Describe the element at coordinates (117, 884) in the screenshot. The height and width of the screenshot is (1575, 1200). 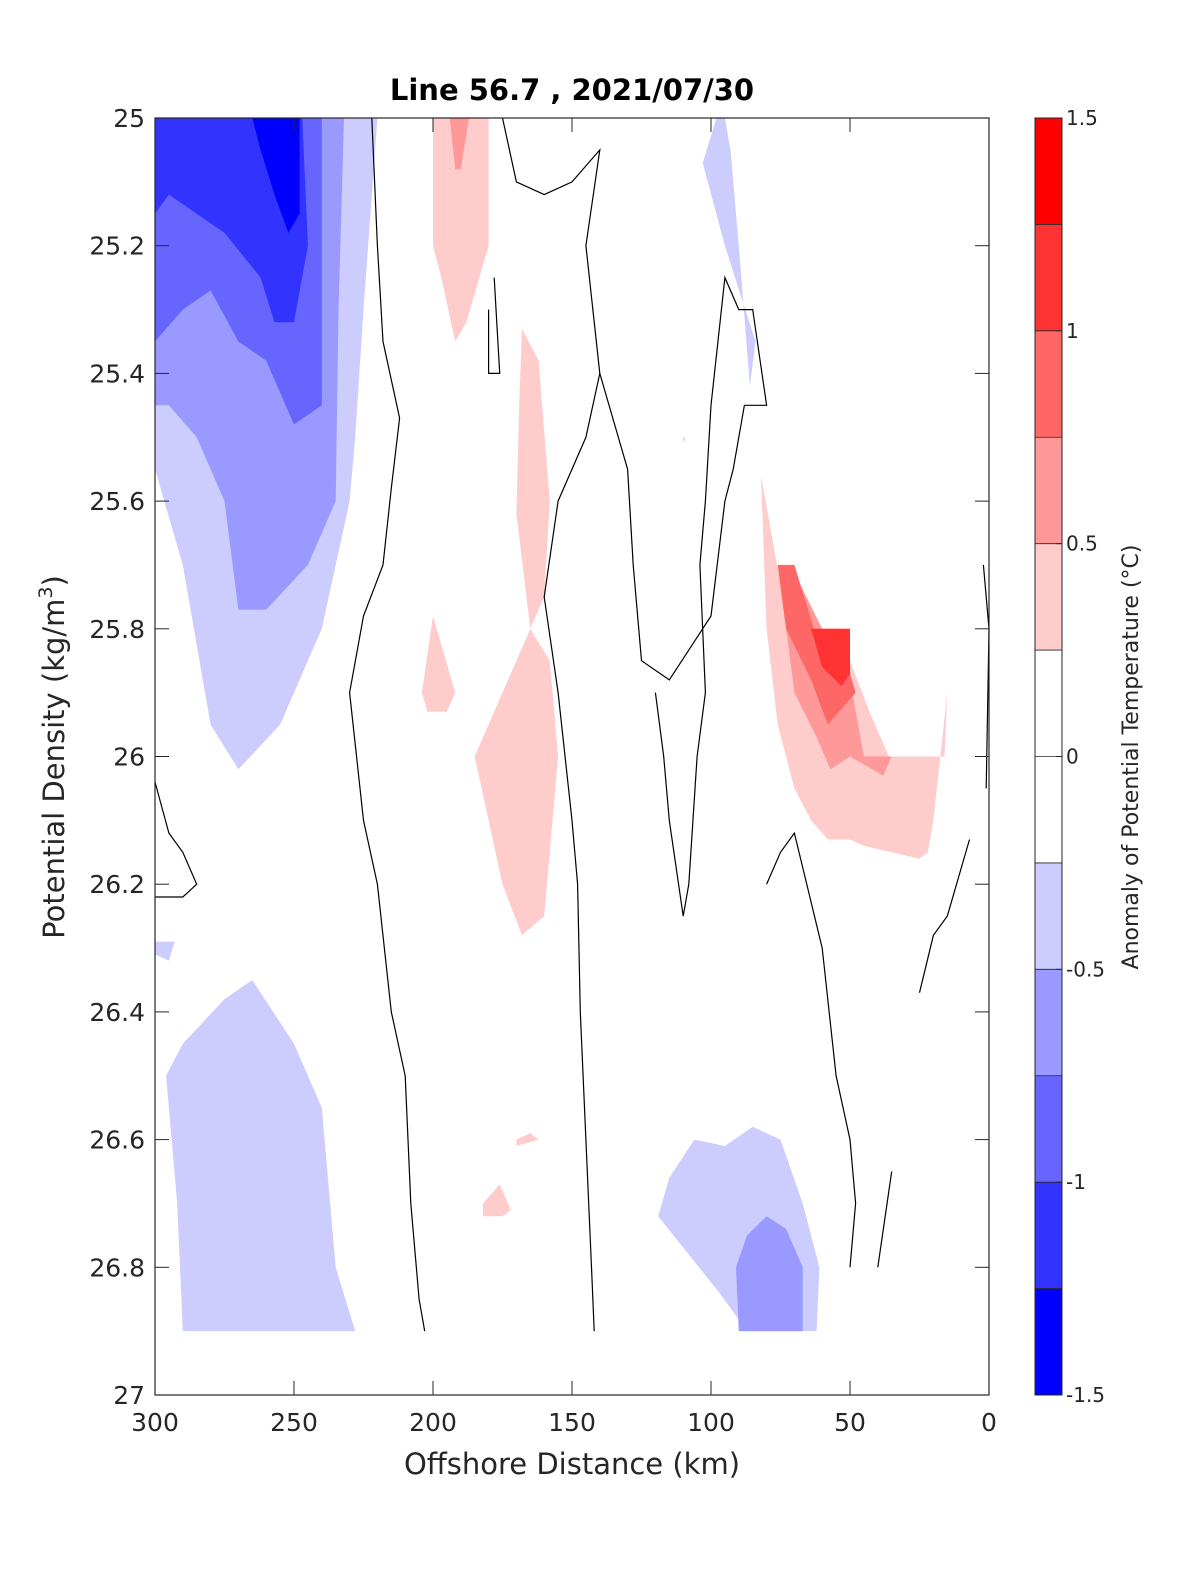
I see `y-tick-label: 26.2` at that location.